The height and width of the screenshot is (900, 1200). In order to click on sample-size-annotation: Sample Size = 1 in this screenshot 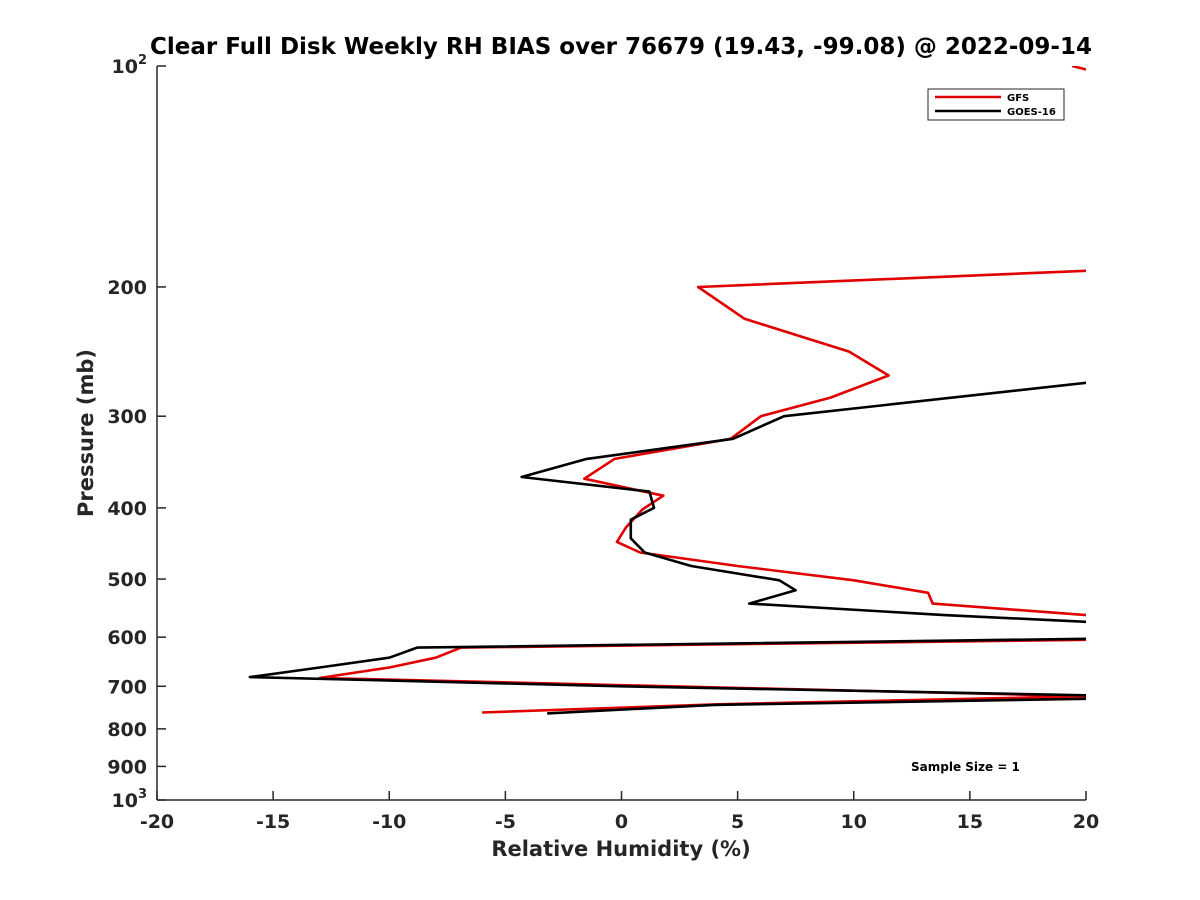, I will do `click(965, 767)`.